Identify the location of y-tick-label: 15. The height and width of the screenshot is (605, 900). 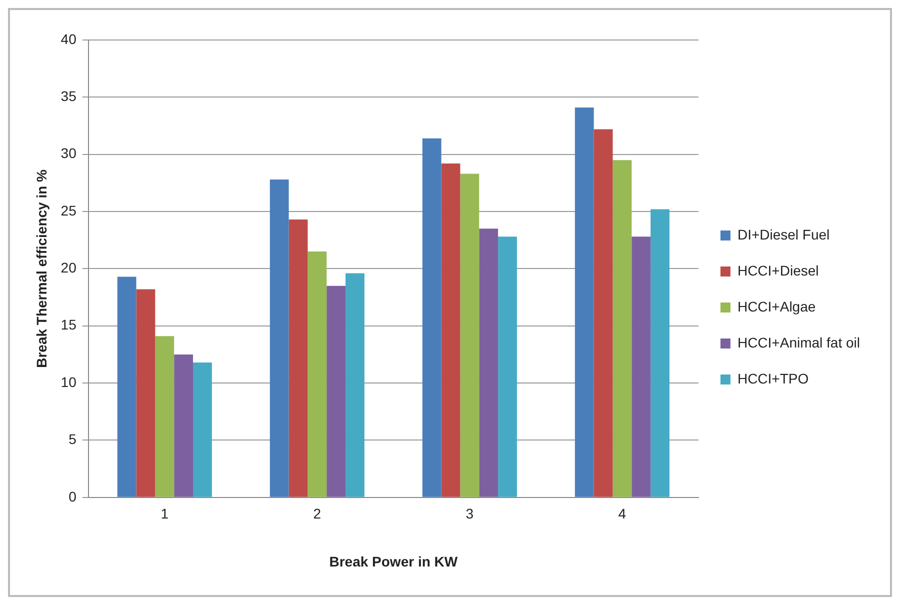
(68, 324).